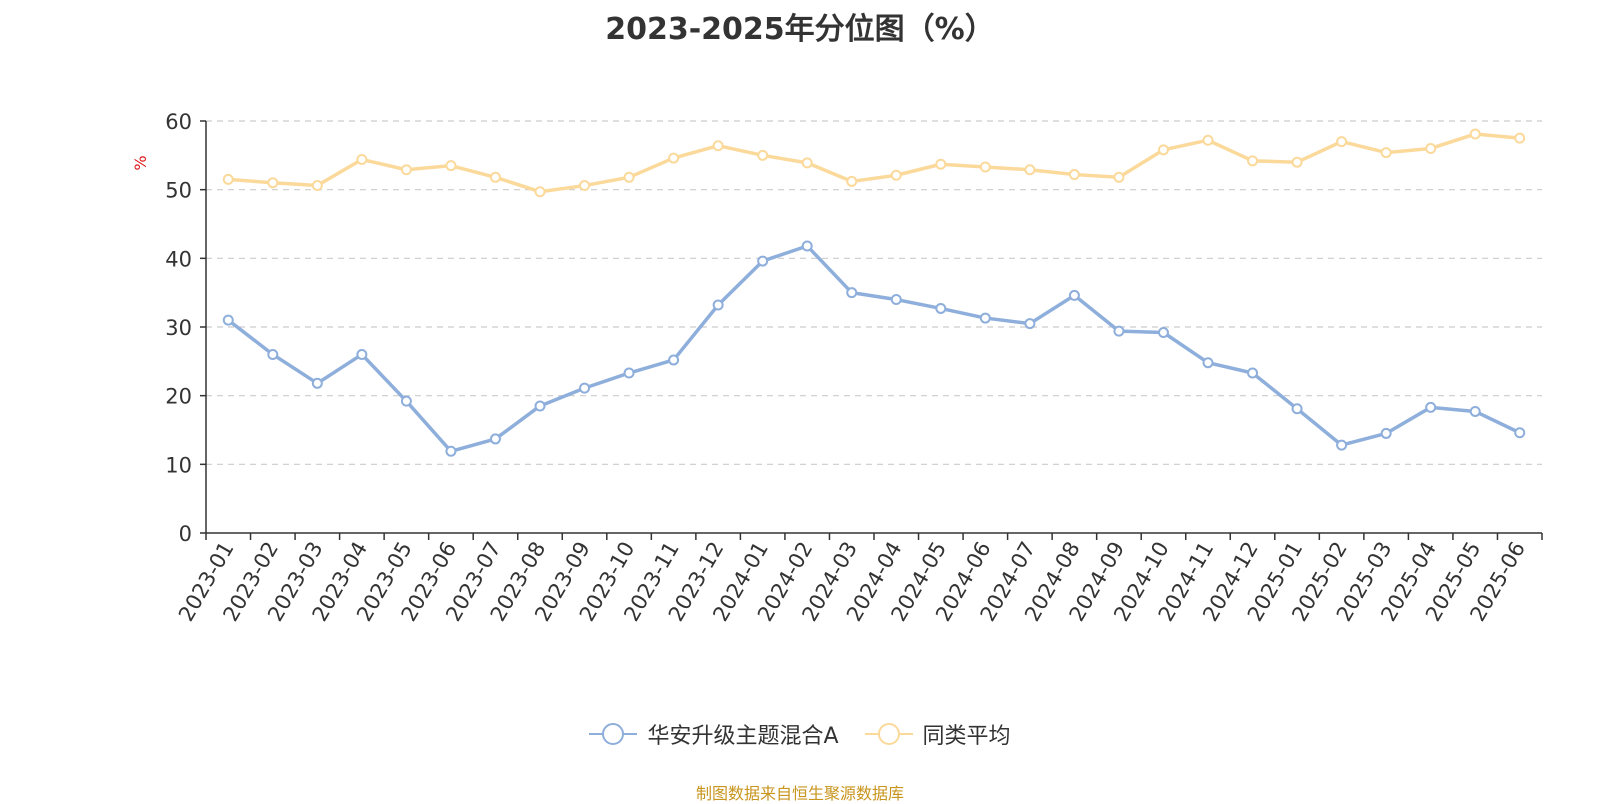  What do you see at coordinates (140, 162) in the screenshot?
I see `y-axis-label: %` at bounding box center [140, 162].